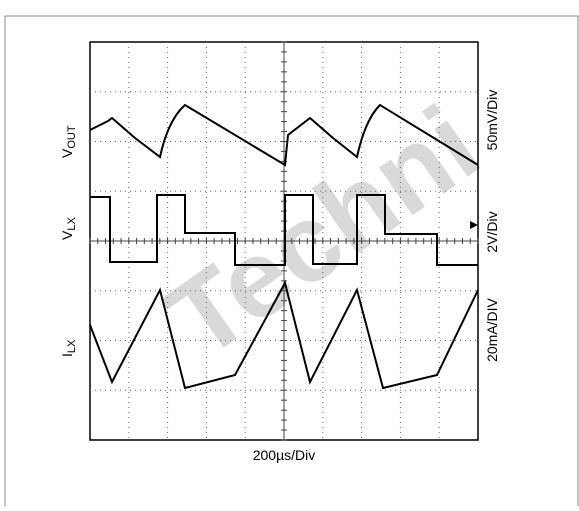 The height and width of the screenshot is (511, 579). I want to click on vlx-trace, so click(284, 230).